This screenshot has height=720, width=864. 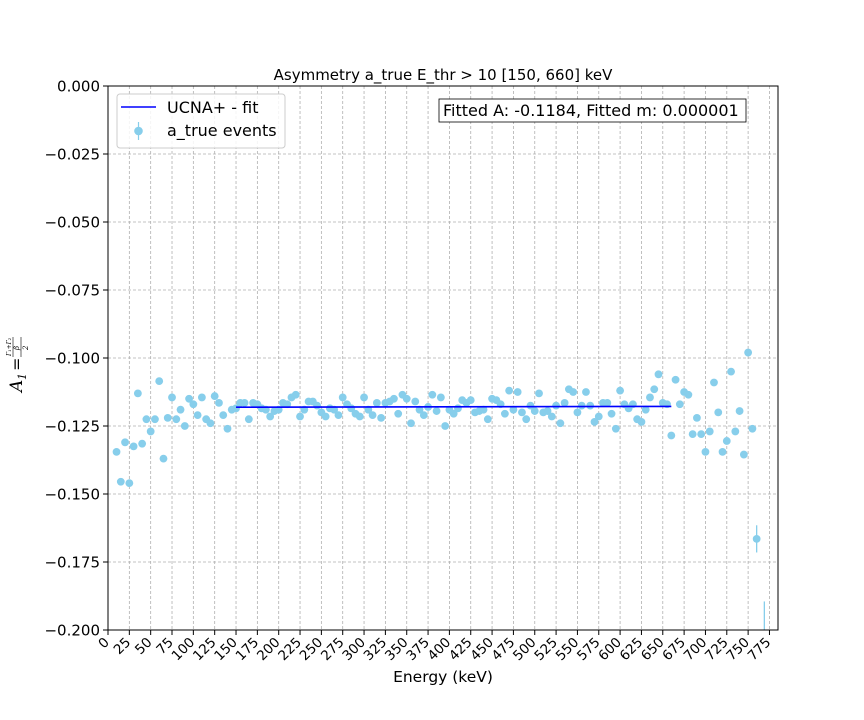 What do you see at coordinates (592, 110) in the screenshot?
I see `fit-annotation: Fitted A: -0.1184, Fitted m: 0.000001` at bounding box center [592, 110].